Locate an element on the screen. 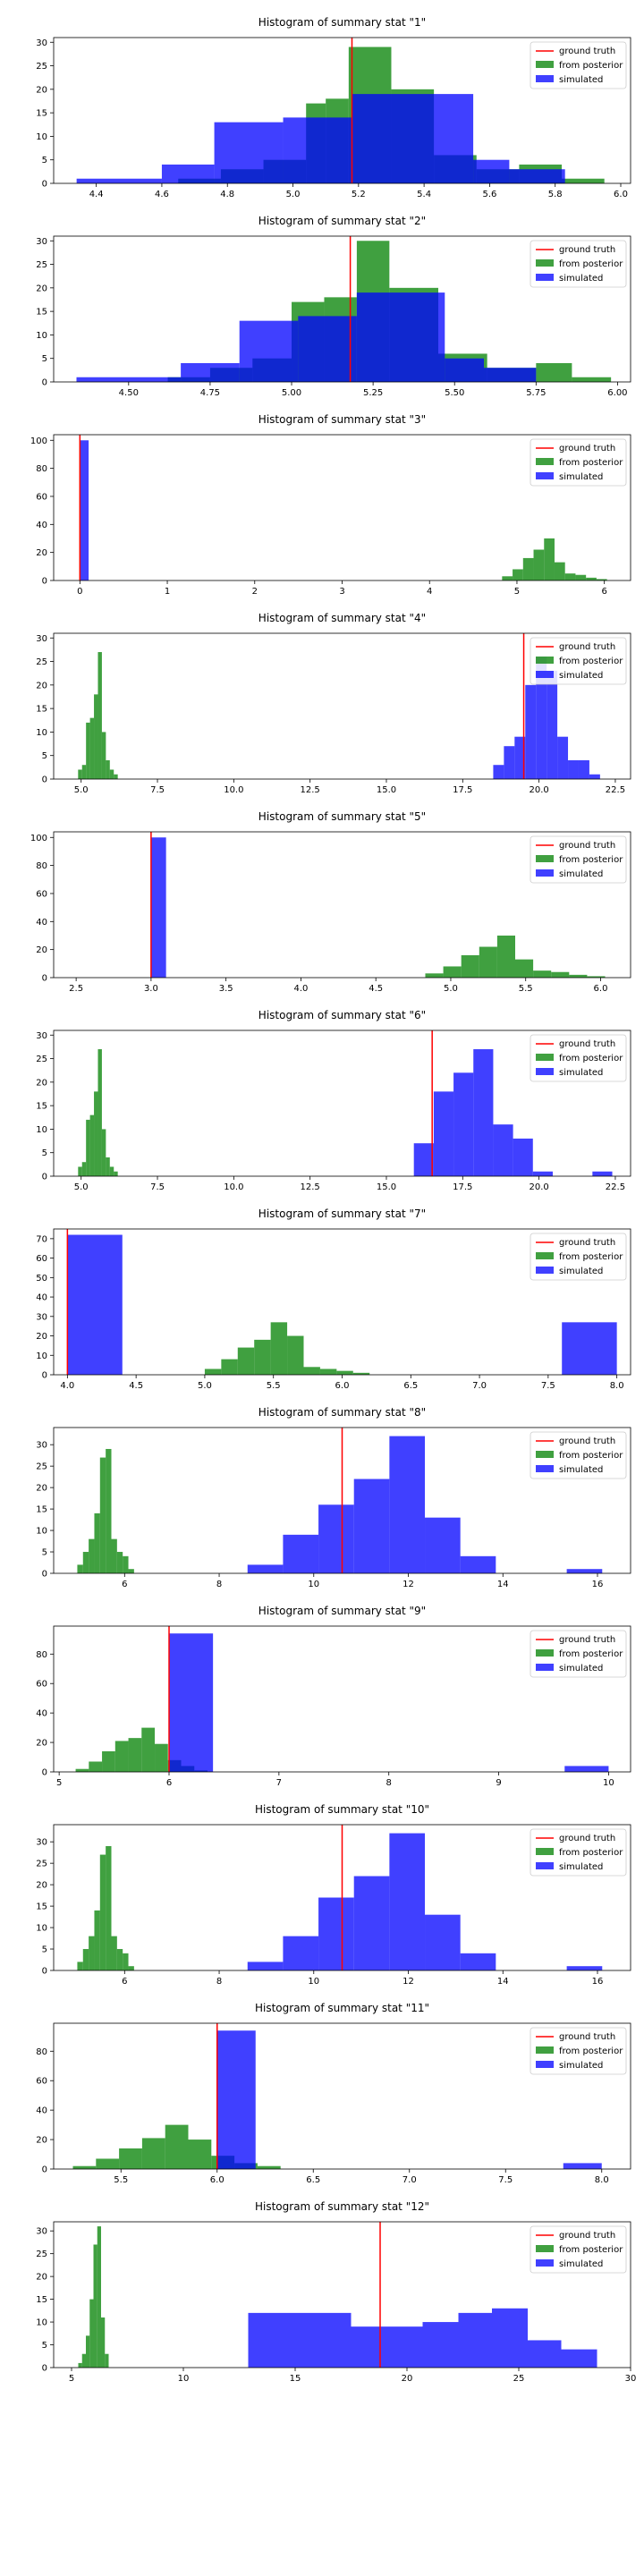 The image size is (644, 2576). x-tick-label: 17.5 is located at coordinates (462, 1187).